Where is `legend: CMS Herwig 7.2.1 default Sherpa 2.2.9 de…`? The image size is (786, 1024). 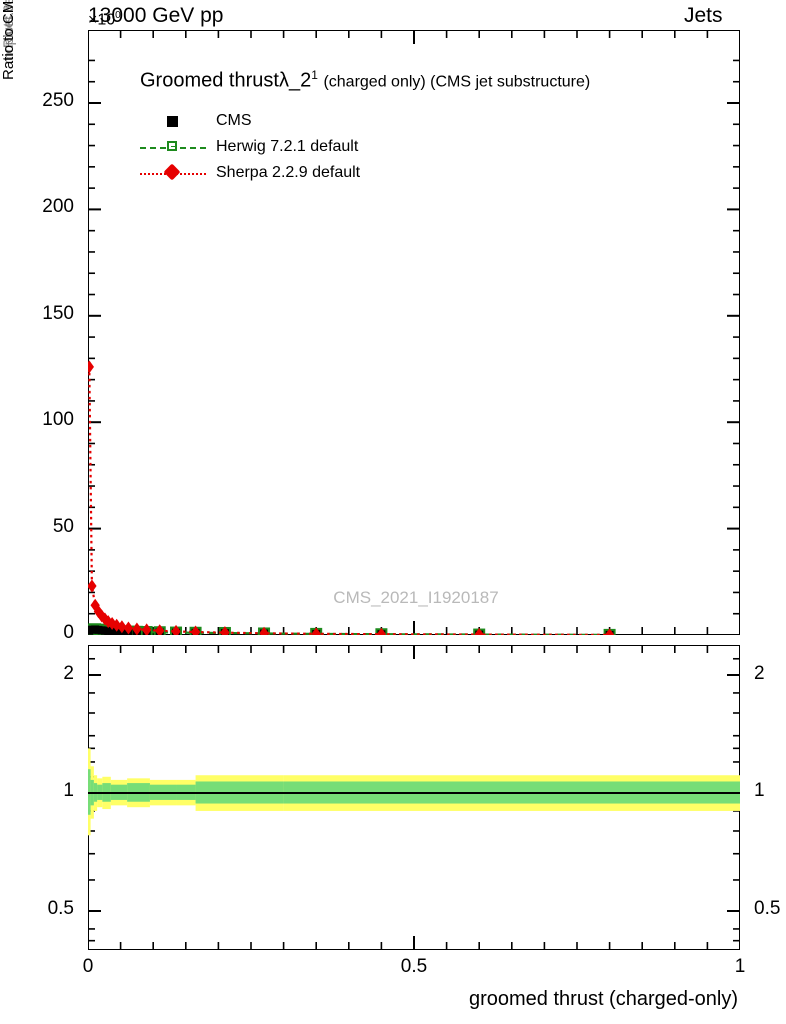
legend: CMS Herwig 7.2.1 default Sherpa 2.2.9 de… is located at coordinates (250, 147).